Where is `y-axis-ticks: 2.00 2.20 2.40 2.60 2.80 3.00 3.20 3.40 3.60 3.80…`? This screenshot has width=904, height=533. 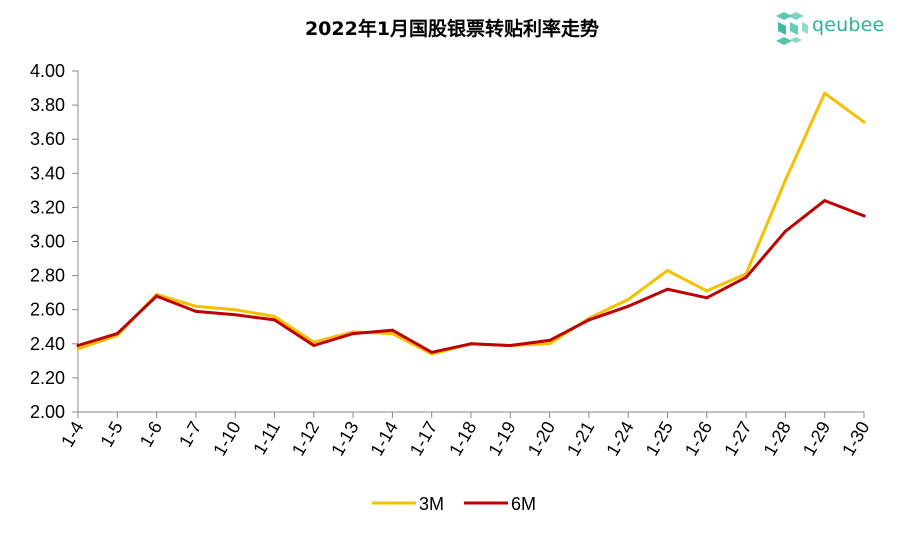 y-axis-ticks: 2.00 2.20 2.40 2.60 2.80 3.00 3.20 3.40 3.60 3.80… is located at coordinates (54, 241).